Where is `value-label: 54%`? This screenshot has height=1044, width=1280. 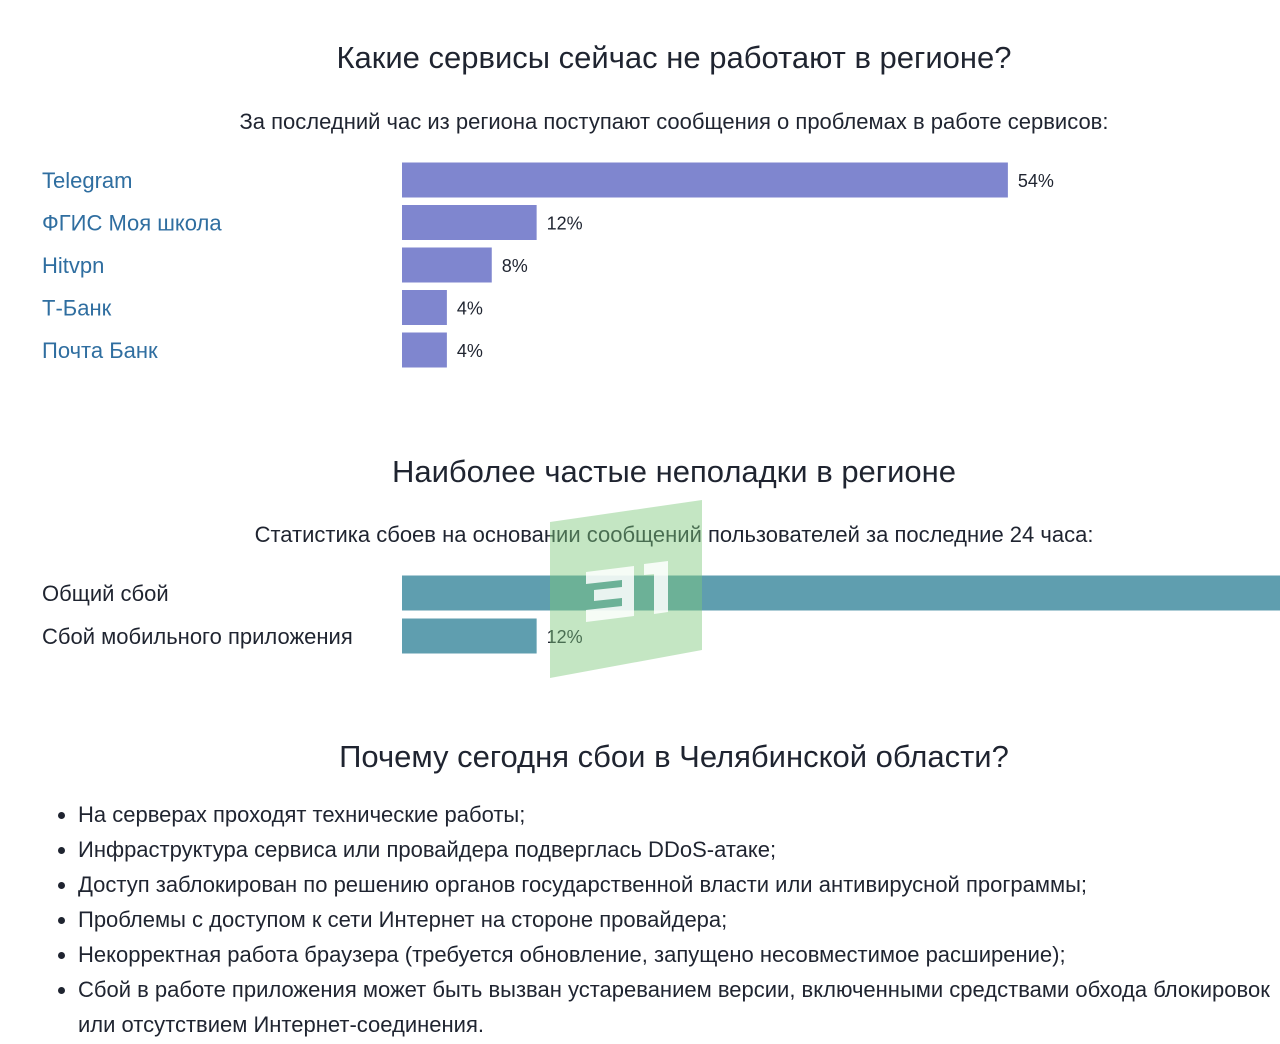 value-label: 54% is located at coordinates (1036, 181).